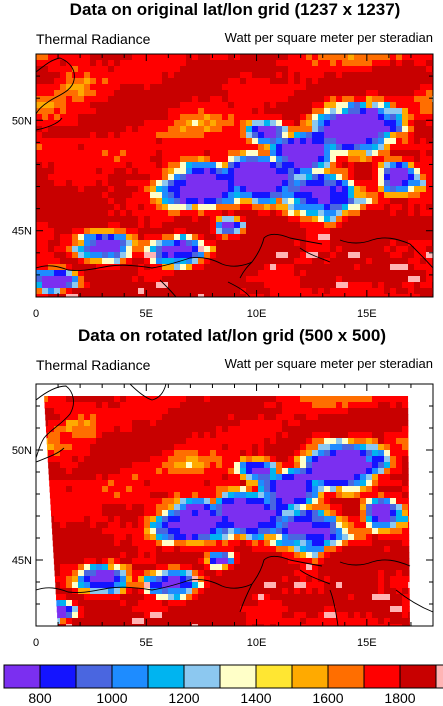 The image size is (443, 706). I want to click on heatmap-cell-2094, so click(147, 603).